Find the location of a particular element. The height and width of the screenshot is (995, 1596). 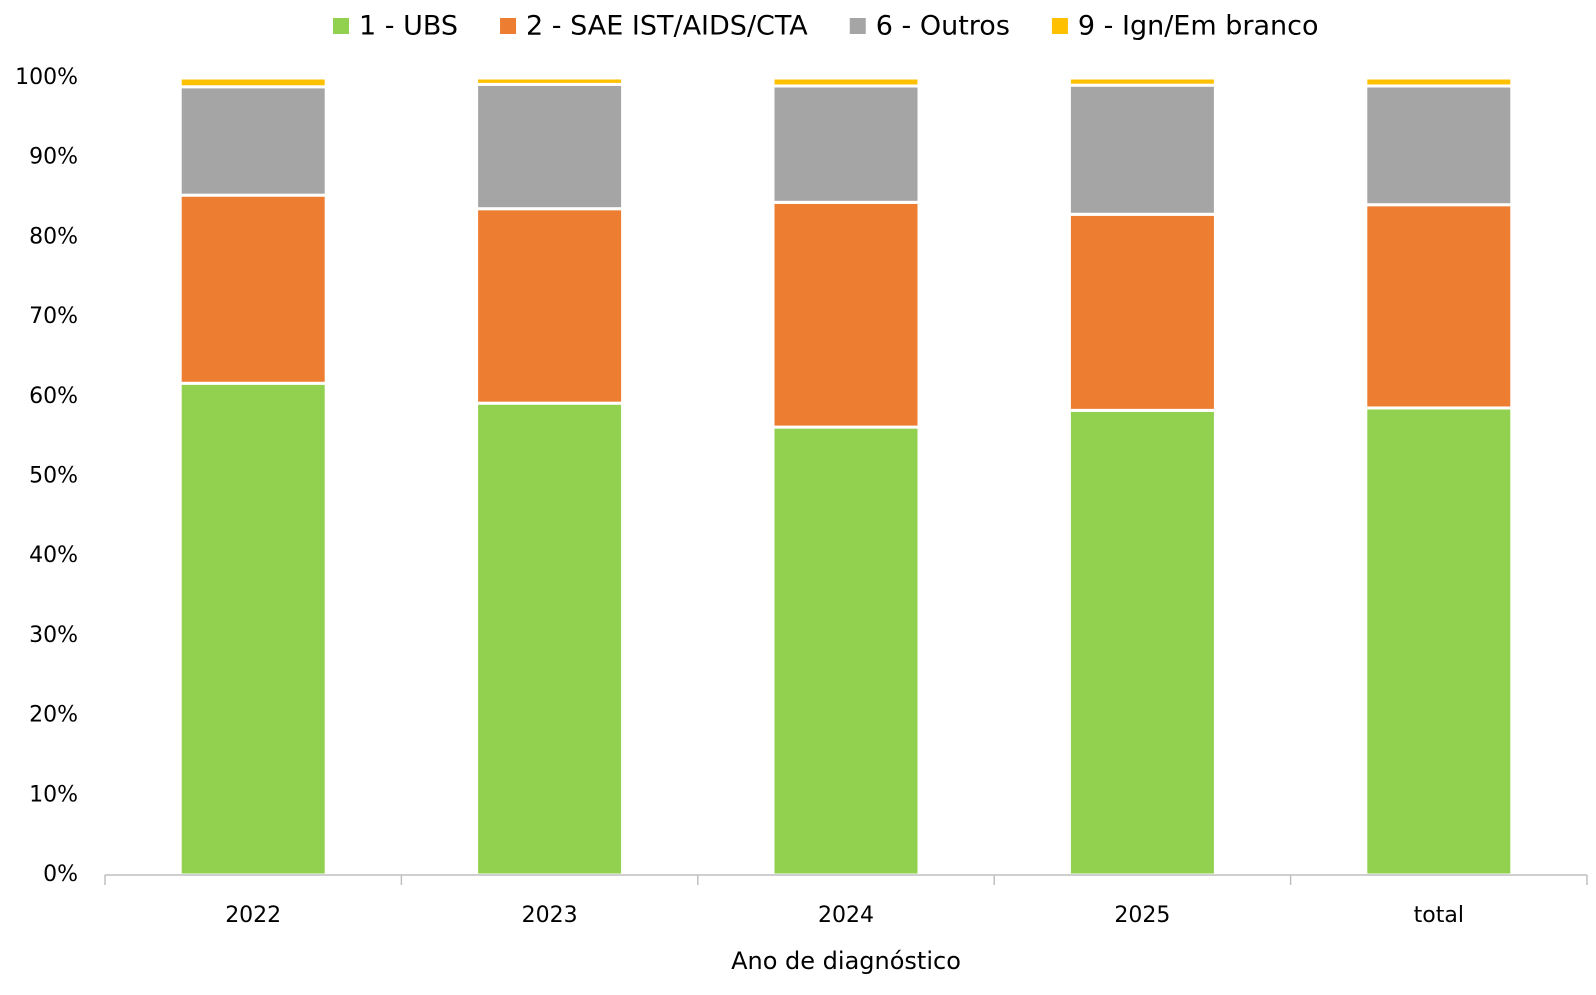

y-tick-label: 80% is located at coordinates (53, 236).